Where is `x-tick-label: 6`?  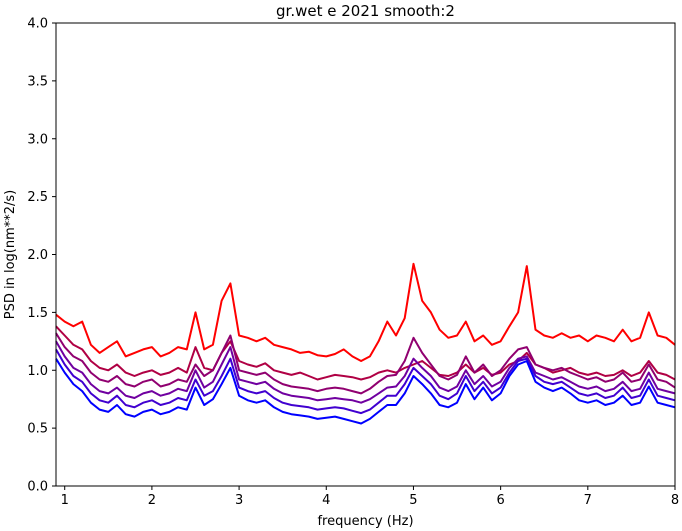 x-tick-label: 6 is located at coordinates (500, 500).